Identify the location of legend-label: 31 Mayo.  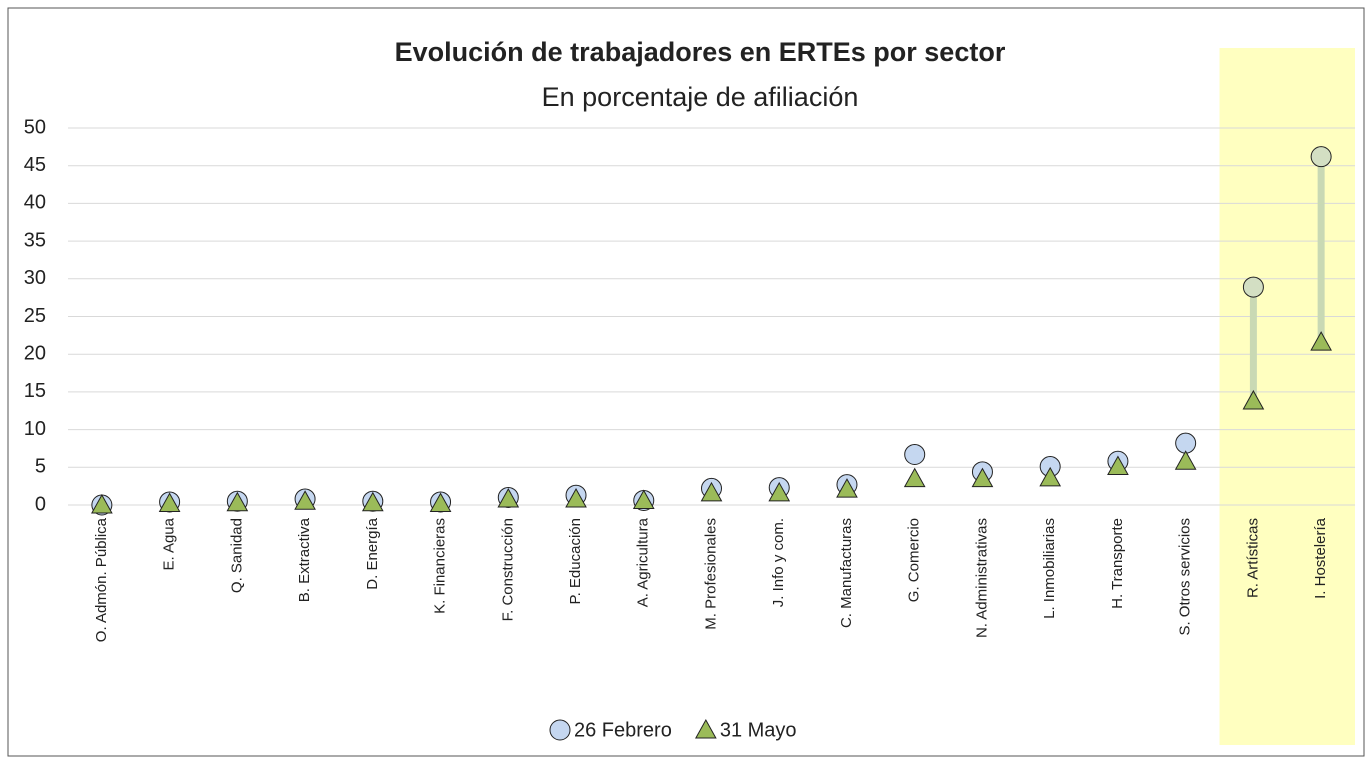
(758, 730).